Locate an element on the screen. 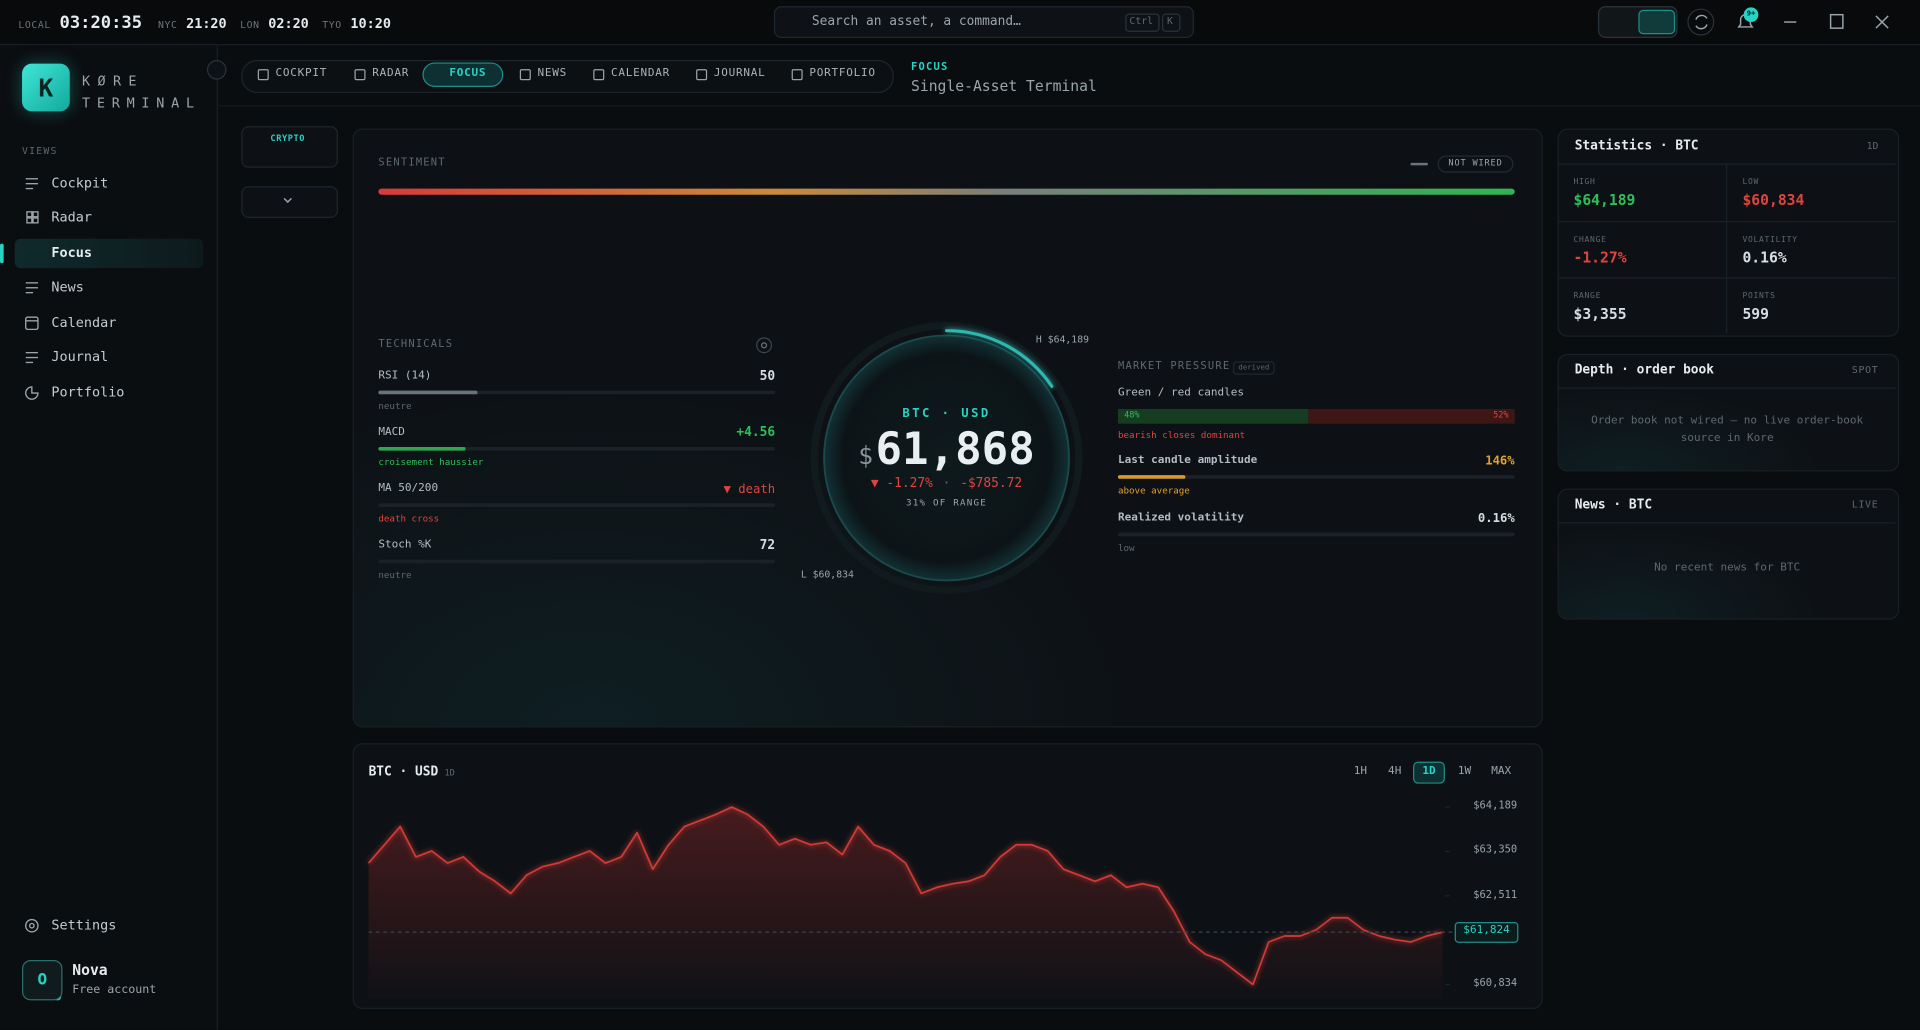 This screenshot has width=1920, height=1030. minimize-button is located at coordinates (1790, 22).